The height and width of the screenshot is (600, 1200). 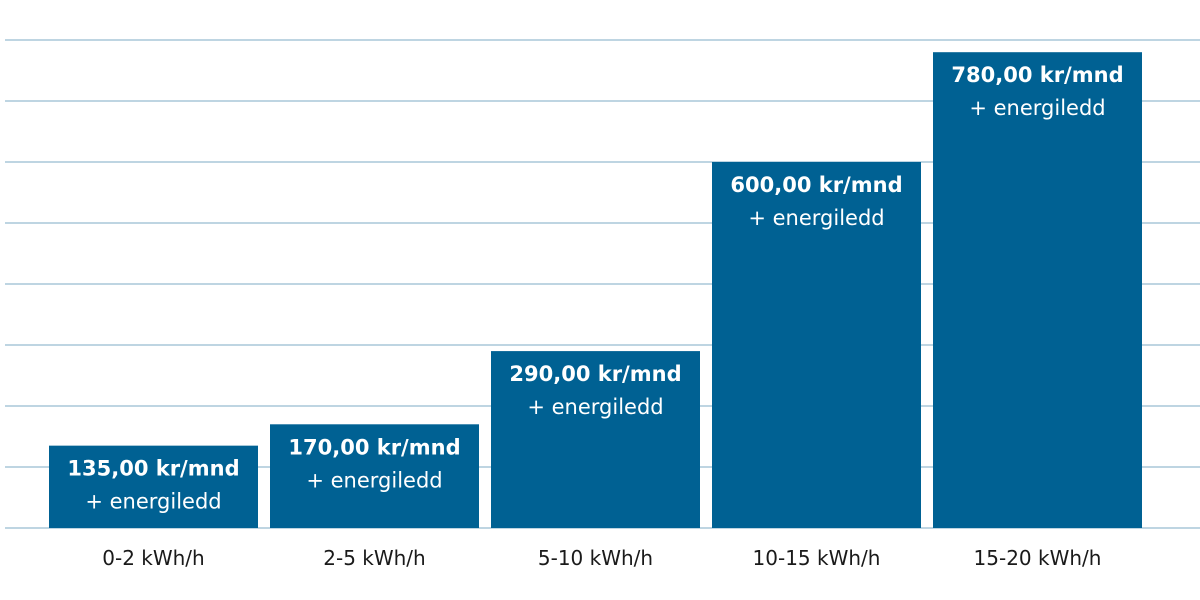 I want to click on bar-price-label: 600,00 kr/mnd, so click(x=816, y=185).